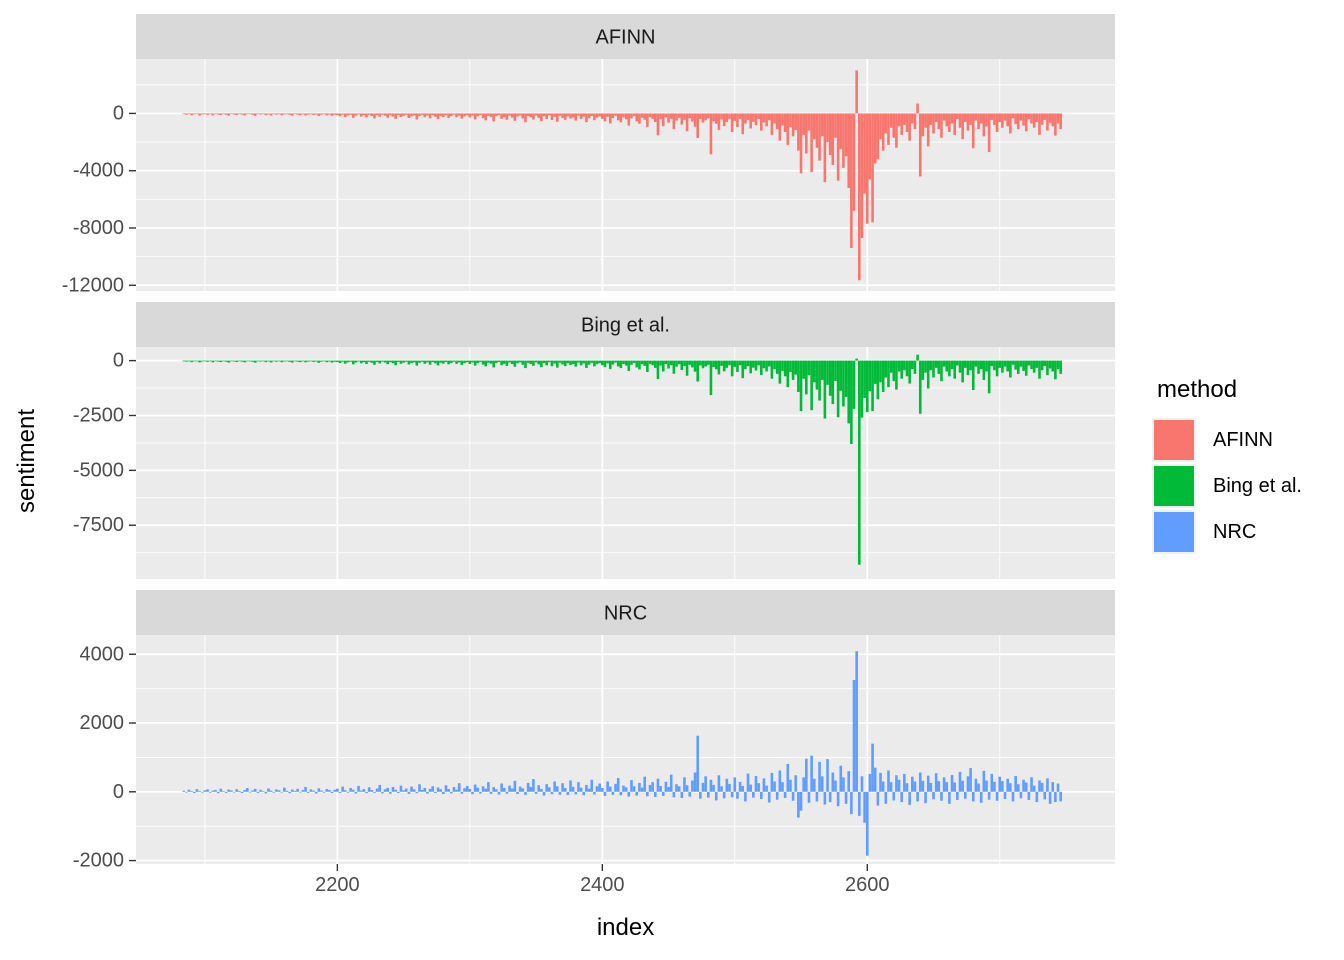 The height and width of the screenshot is (960, 1344). I want to click on x-axis-tick-label: 2400, so click(602, 885).